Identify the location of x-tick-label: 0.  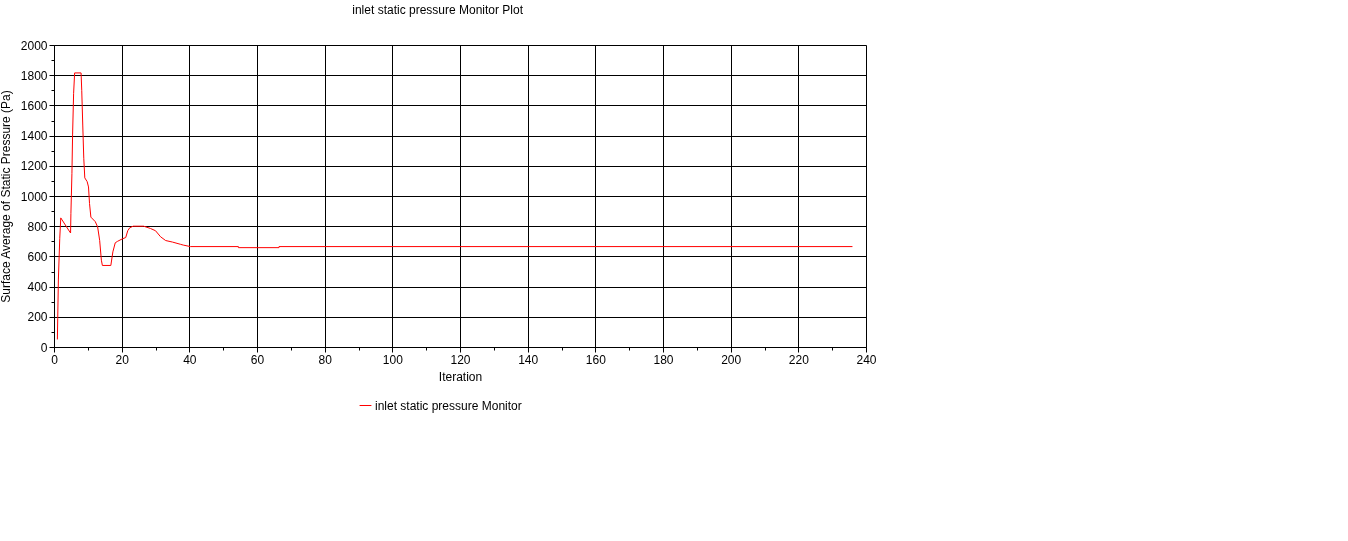
(55, 359).